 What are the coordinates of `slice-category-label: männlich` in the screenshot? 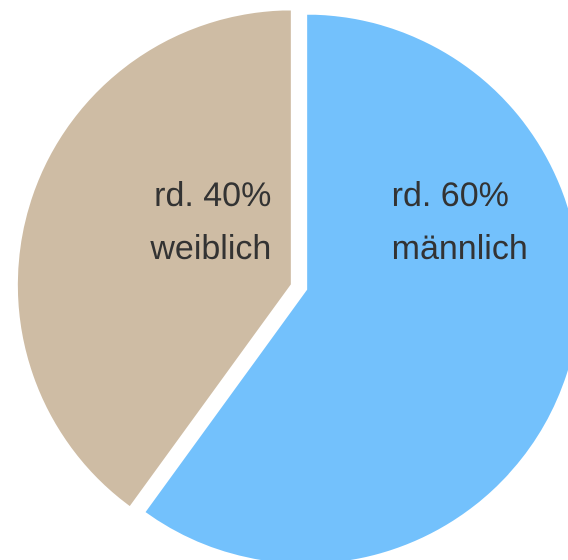 It's located at (460, 248).